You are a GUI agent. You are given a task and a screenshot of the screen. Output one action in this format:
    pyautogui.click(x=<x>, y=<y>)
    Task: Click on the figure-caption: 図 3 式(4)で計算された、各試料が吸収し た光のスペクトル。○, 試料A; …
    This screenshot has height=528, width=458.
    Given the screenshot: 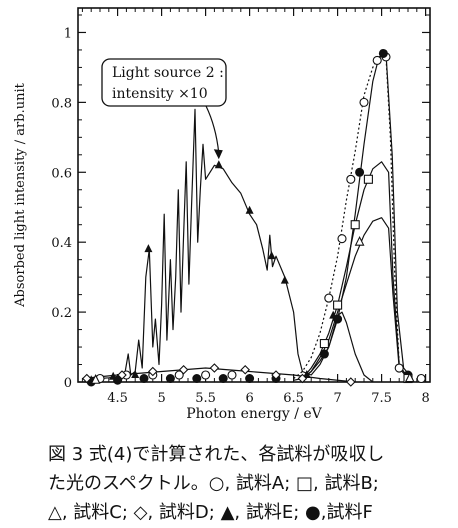 What is the action you would take?
    pyautogui.click(x=249, y=483)
    